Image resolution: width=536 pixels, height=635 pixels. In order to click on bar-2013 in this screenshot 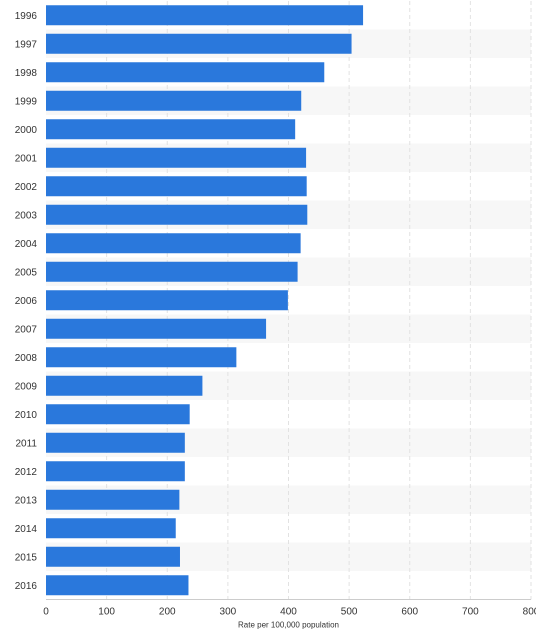, I will do `click(113, 499)`.